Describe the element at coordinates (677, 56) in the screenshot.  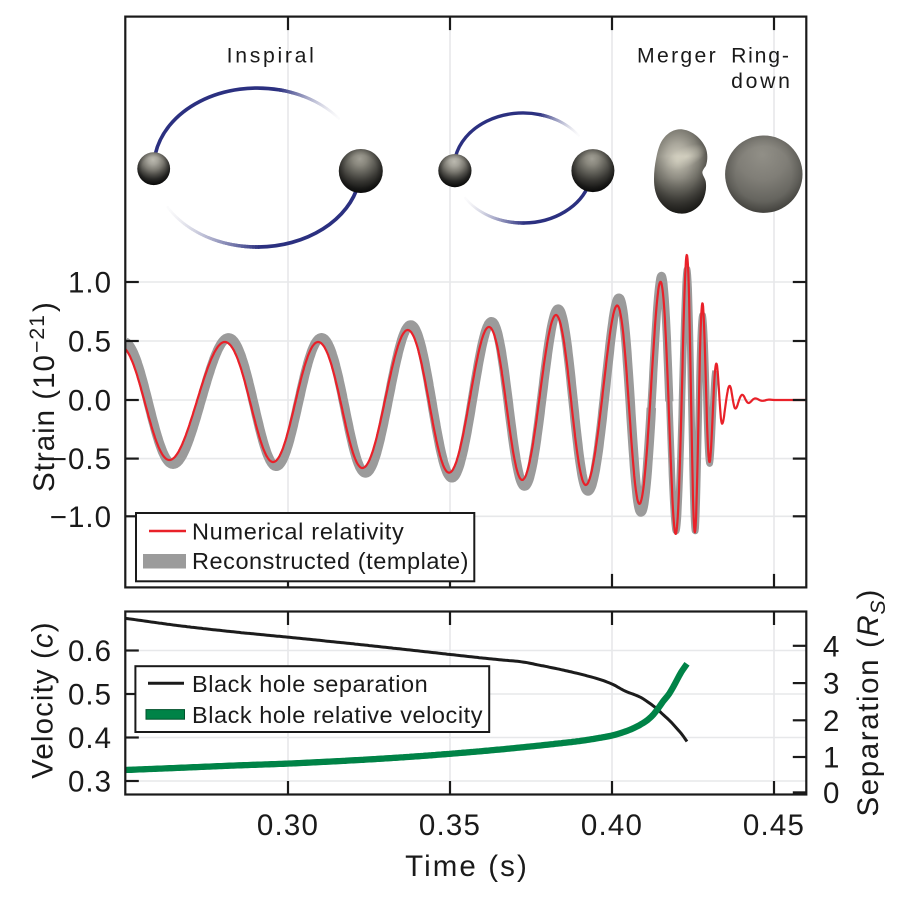
I see `svg-text: Merger` at that location.